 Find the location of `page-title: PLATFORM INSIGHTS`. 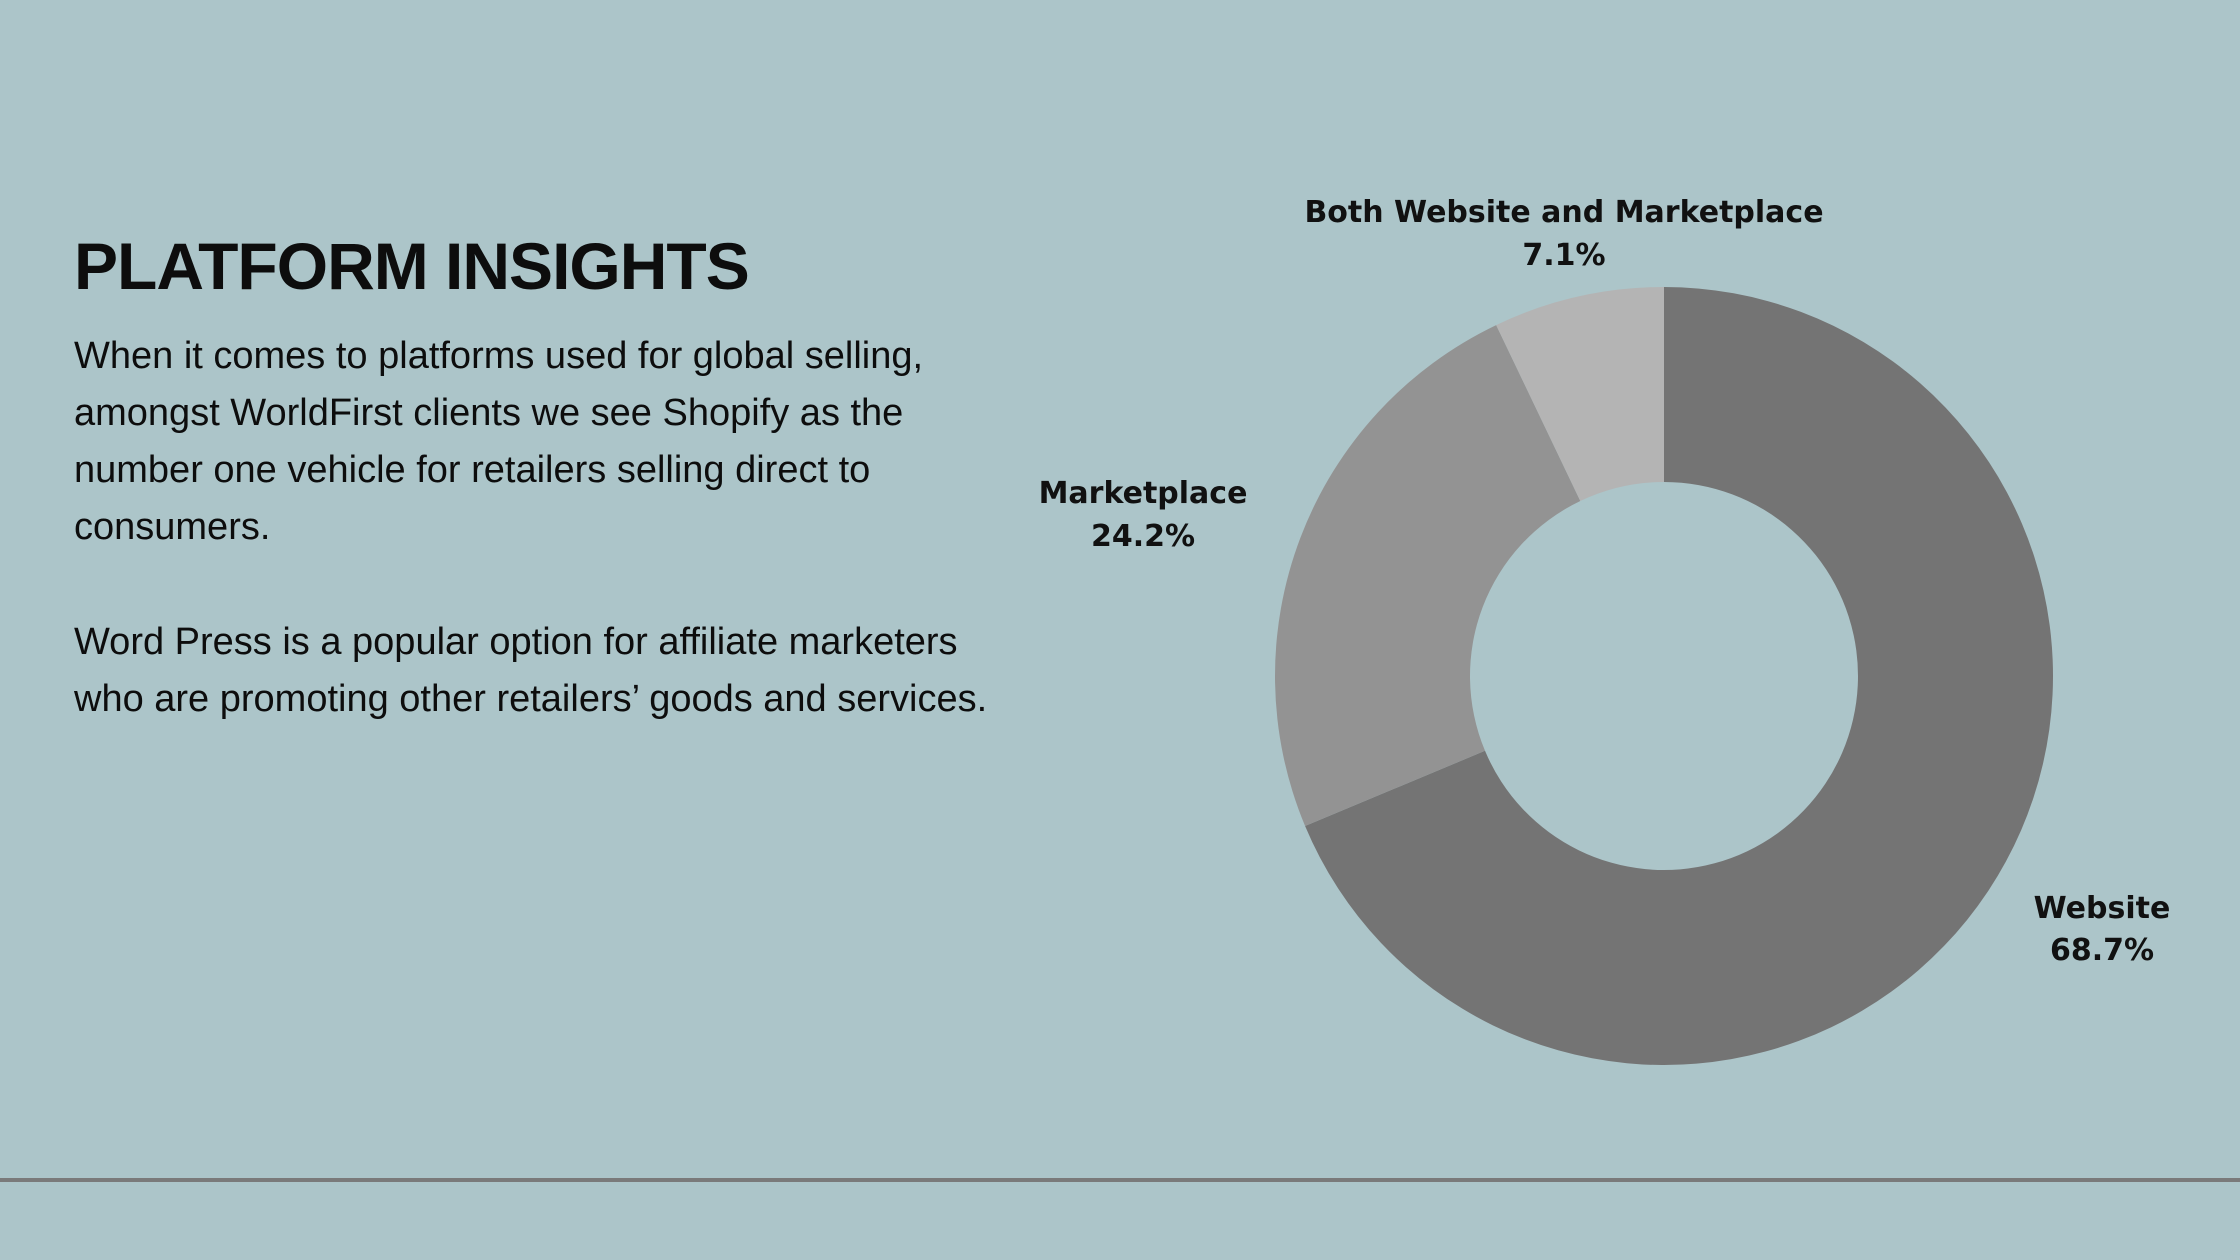

page-title: PLATFORM INSIGHTS is located at coordinates (412, 266).